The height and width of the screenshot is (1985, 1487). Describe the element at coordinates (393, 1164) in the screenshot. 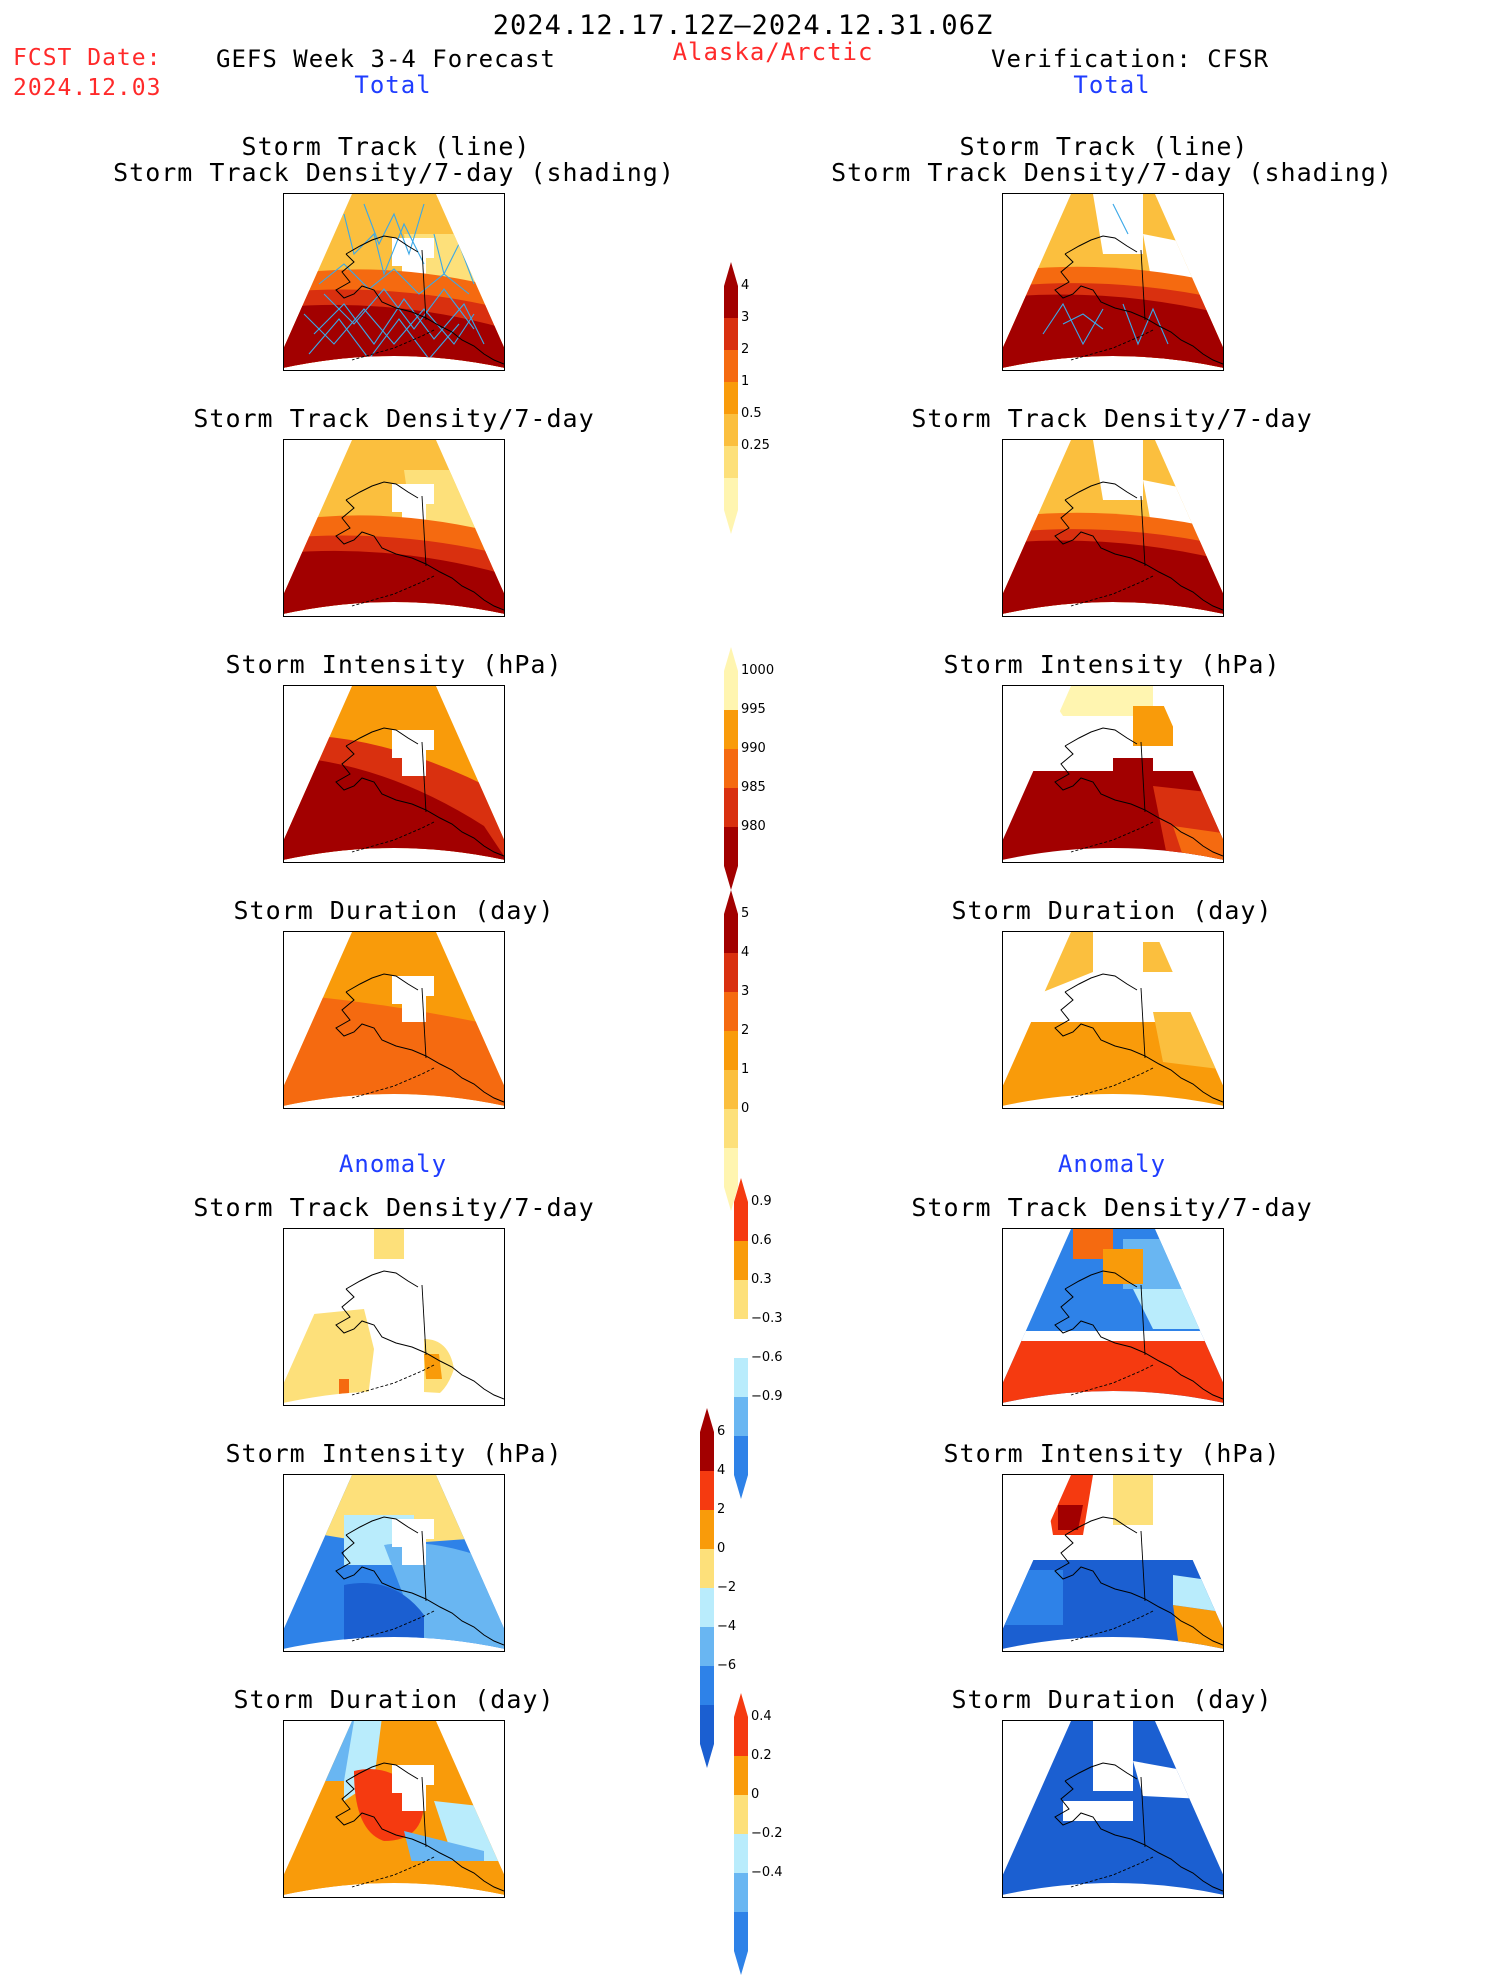

I see `left-anomaly-label: Anomaly` at that location.